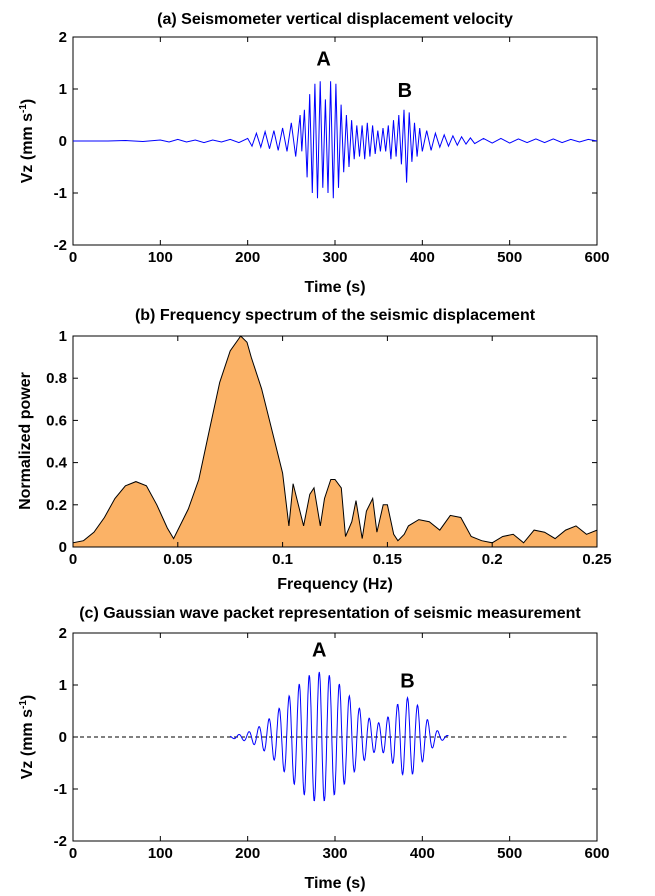  What do you see at coordinates (60, 841) in the screenshot?
I see `panel-c-ytick-label: -2` at bounding box center [60, 841].